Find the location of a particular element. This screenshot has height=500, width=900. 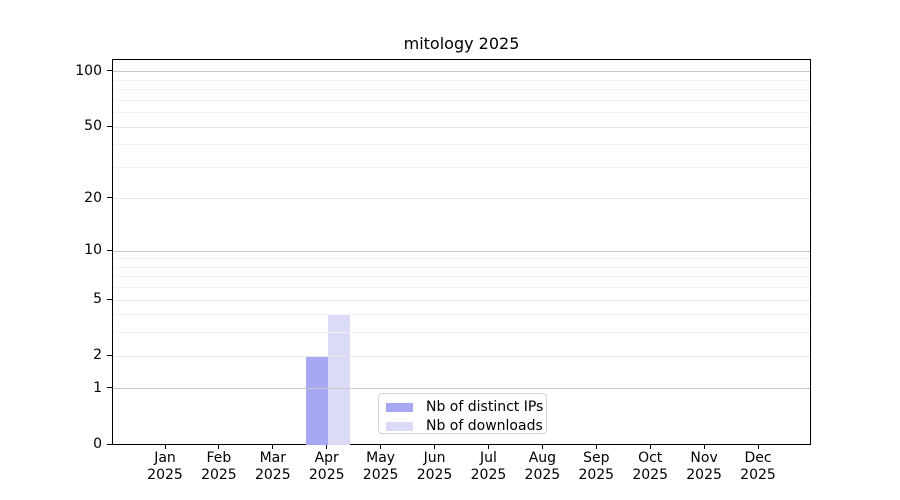

x-tick-label-oct: Oct 2025 is located at coordinates (650, 466).